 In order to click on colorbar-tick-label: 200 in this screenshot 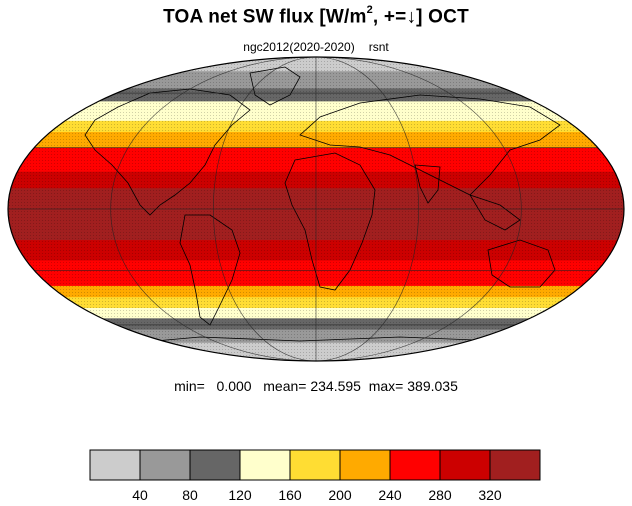, I will do `click(340, 495)`.